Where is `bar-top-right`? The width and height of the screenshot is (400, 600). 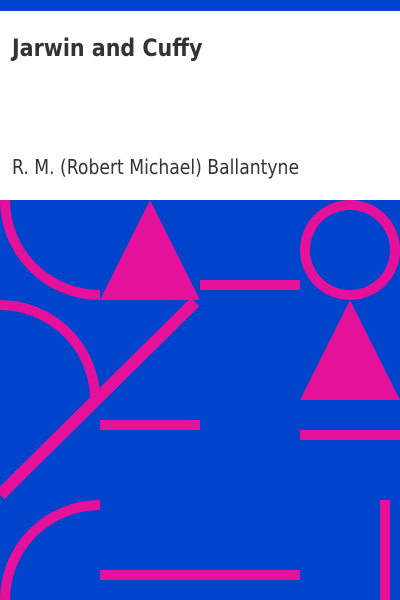
bar-top-right is located at coordinates (250, 285).